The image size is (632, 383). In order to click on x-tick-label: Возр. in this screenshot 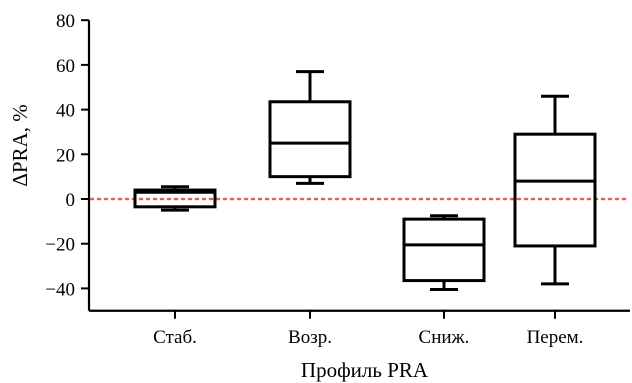, I will do `click(310, 337)`.